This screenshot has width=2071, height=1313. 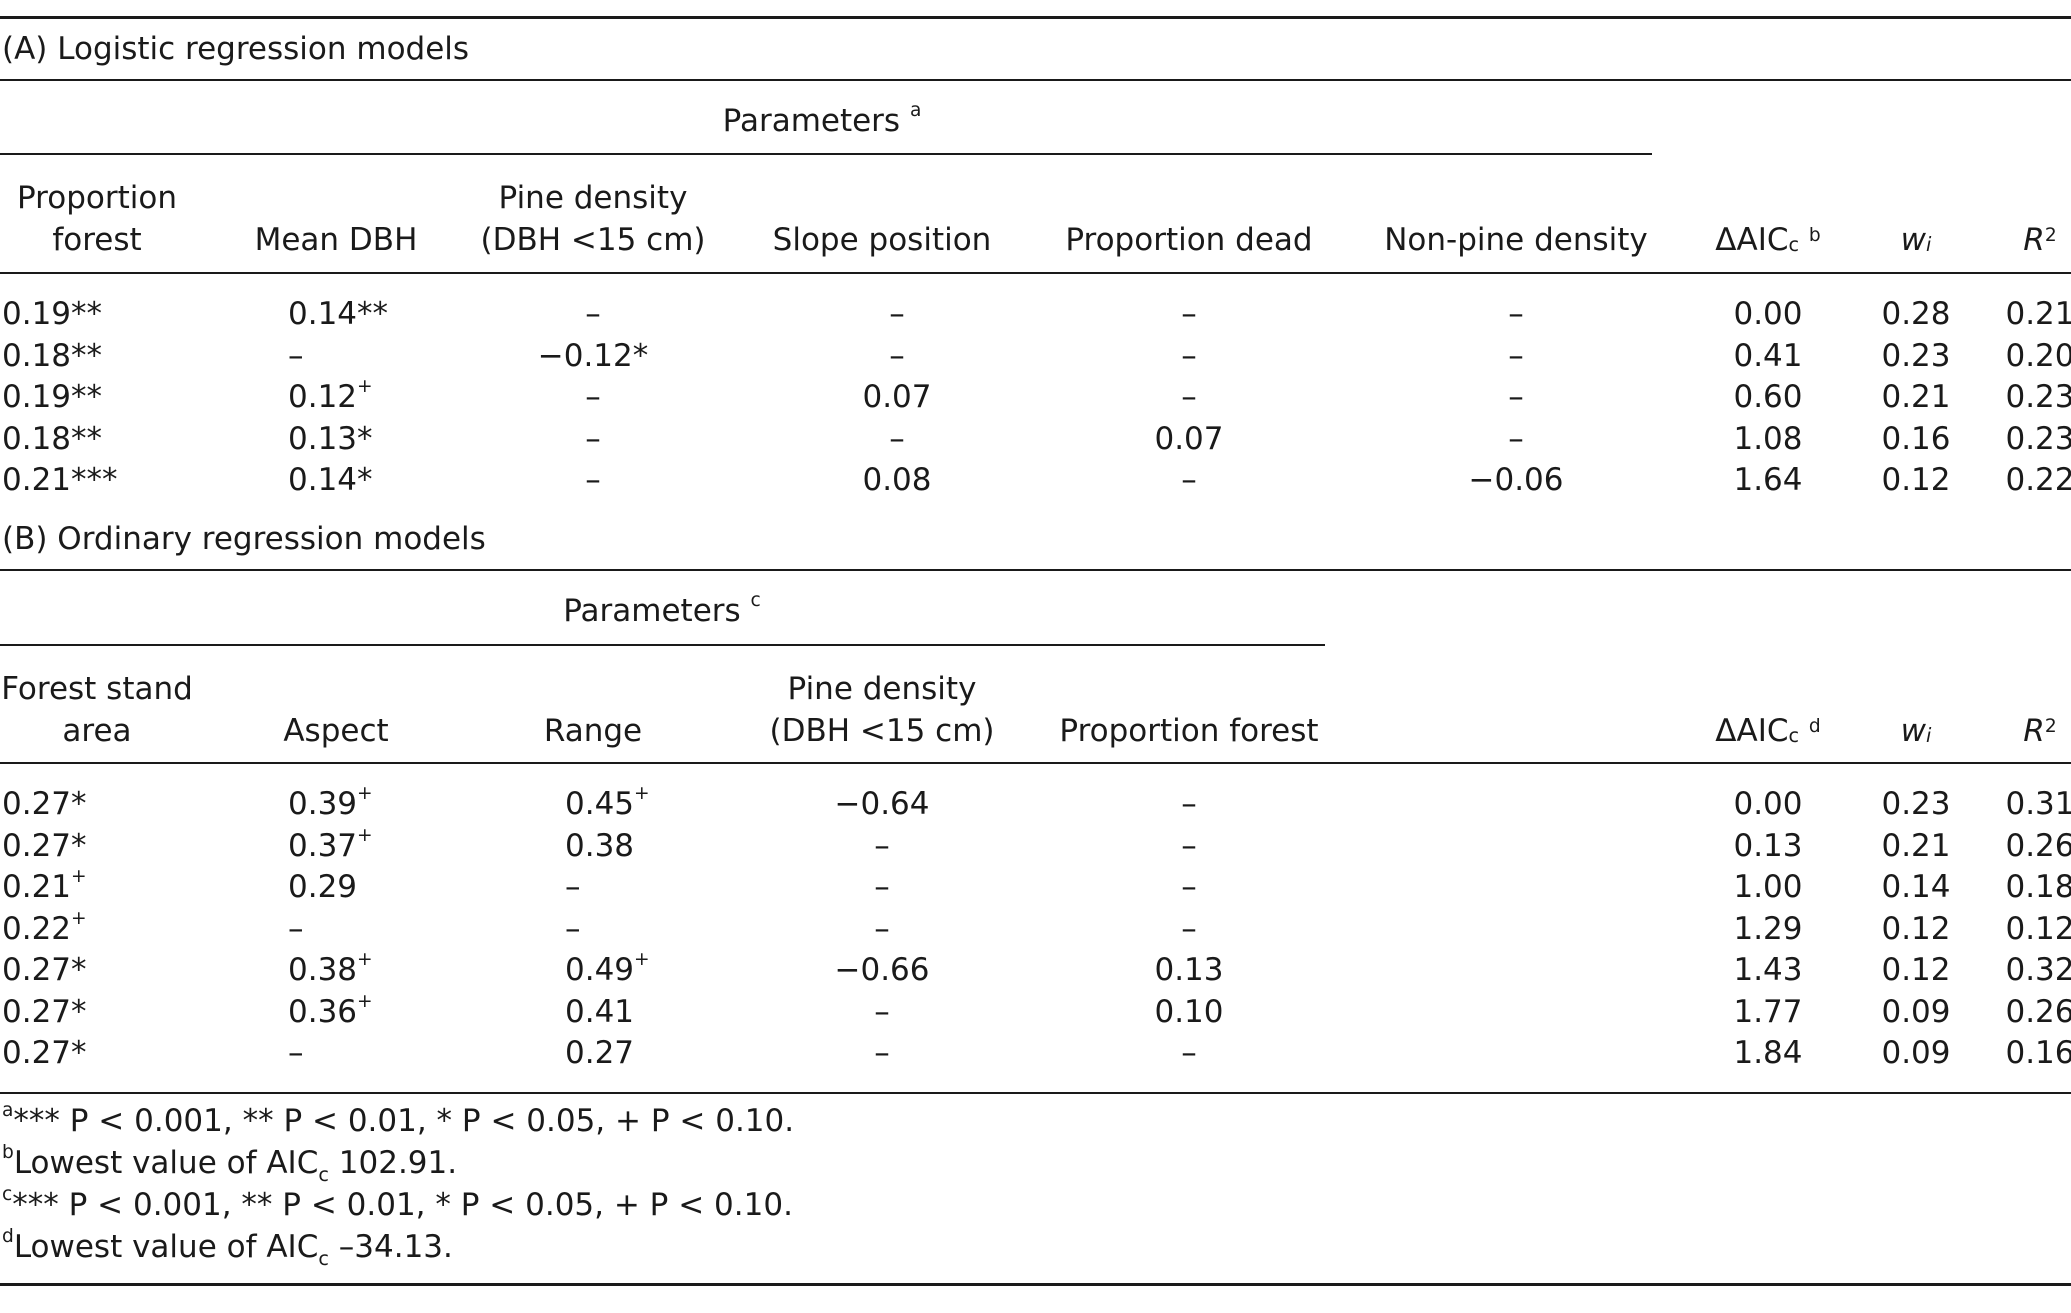 What do you see at coordinates (330, 438) in the screenshot?
I see `table-cell: 0.13*` at bounding box center [330, 438].